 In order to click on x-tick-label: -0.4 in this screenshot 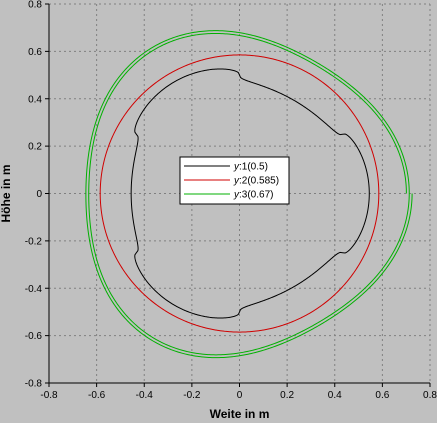, I will do `click(145, 395)`.